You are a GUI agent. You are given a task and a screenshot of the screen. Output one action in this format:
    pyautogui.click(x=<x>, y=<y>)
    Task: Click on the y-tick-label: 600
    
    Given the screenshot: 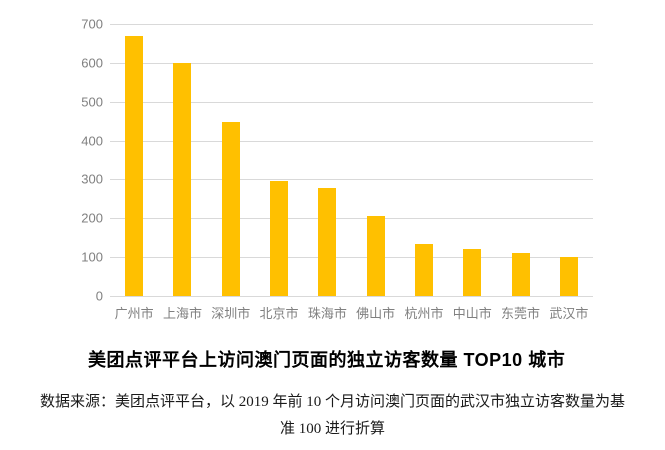 What is the action you would take?
    pyautogui.click(x=92, y=63)
    